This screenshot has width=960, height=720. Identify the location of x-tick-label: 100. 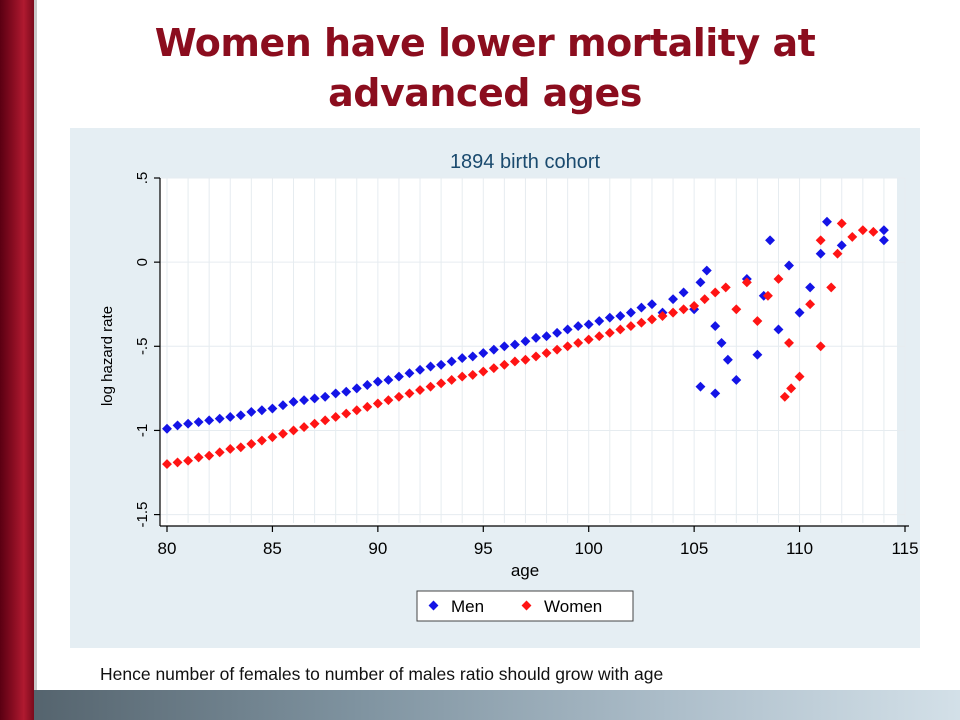
(589, 548).